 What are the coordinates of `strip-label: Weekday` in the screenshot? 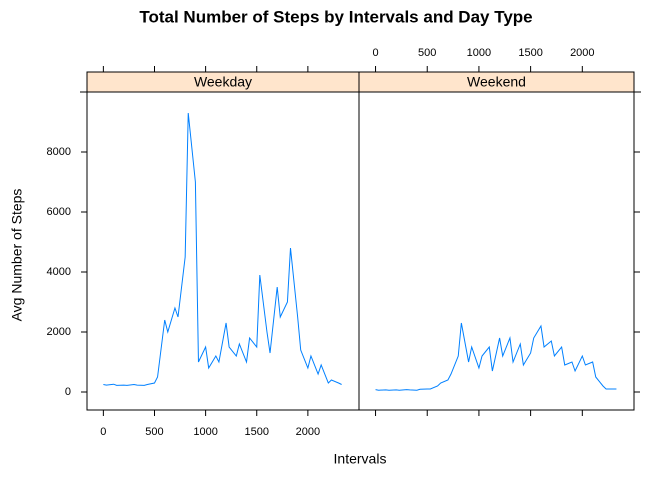 It's located at (223, 82).